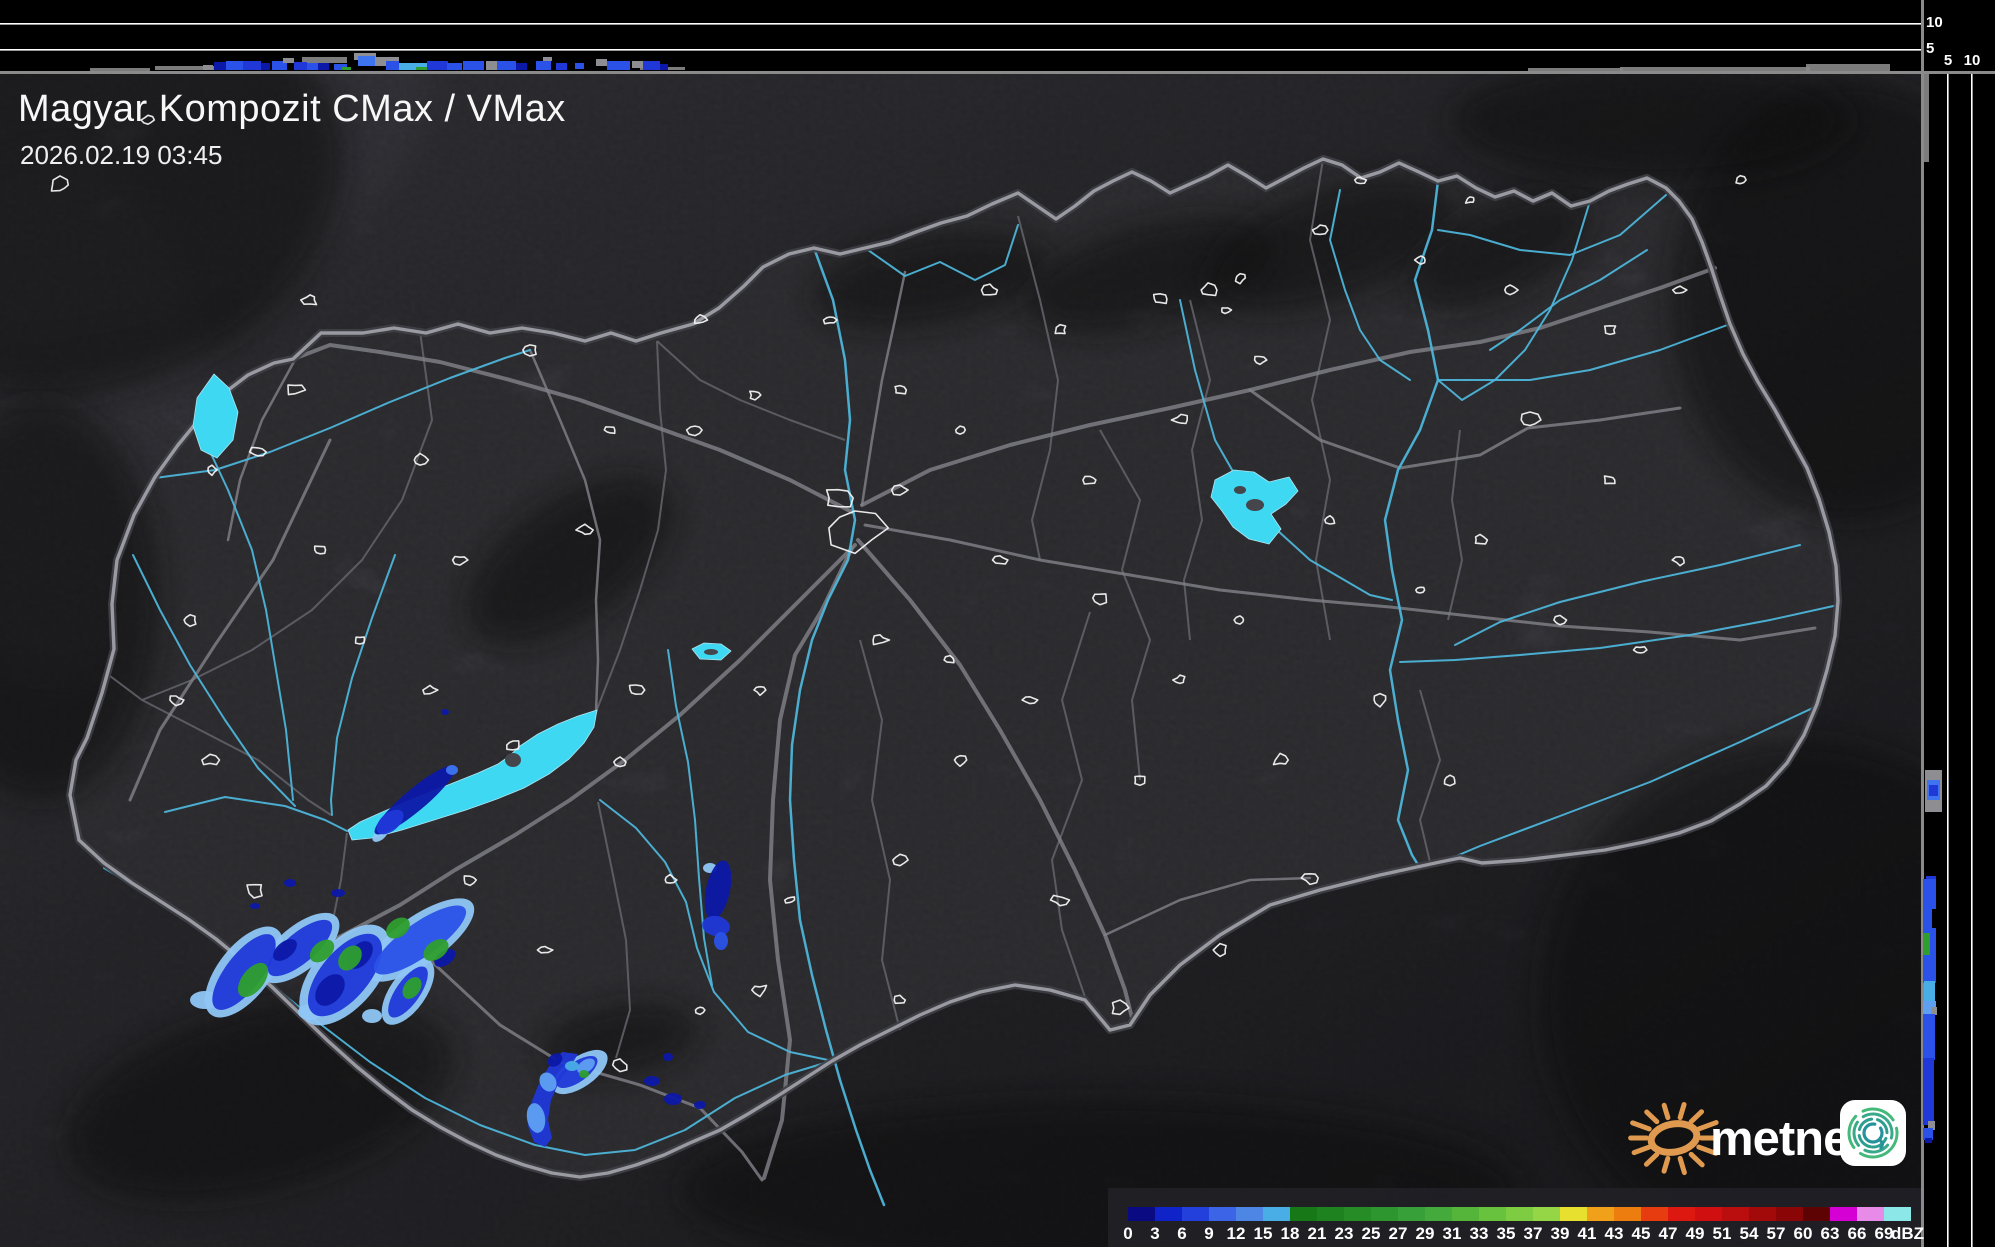  I want to click on right-profile-height-label-10: 10, so click(1972, 60).